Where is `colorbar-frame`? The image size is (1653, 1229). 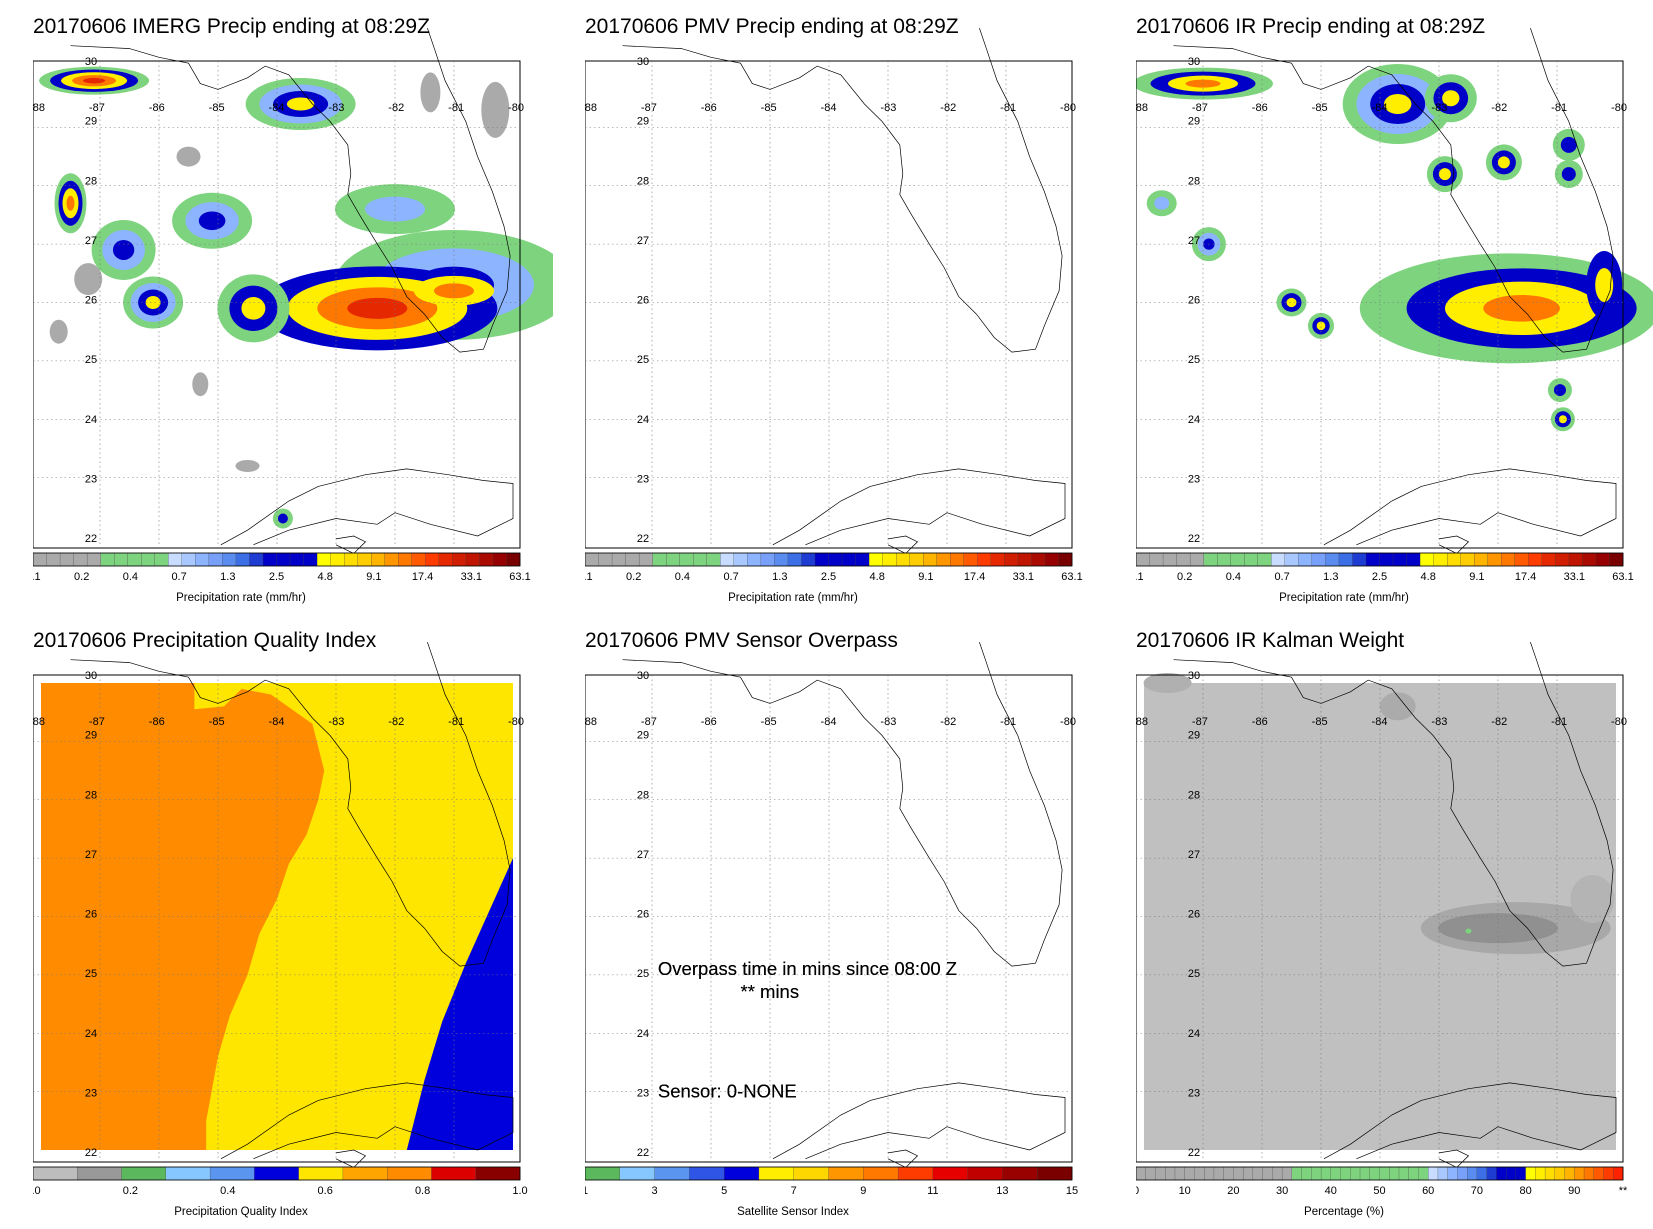 colorbar-frame is located at coordinates (277, 559).